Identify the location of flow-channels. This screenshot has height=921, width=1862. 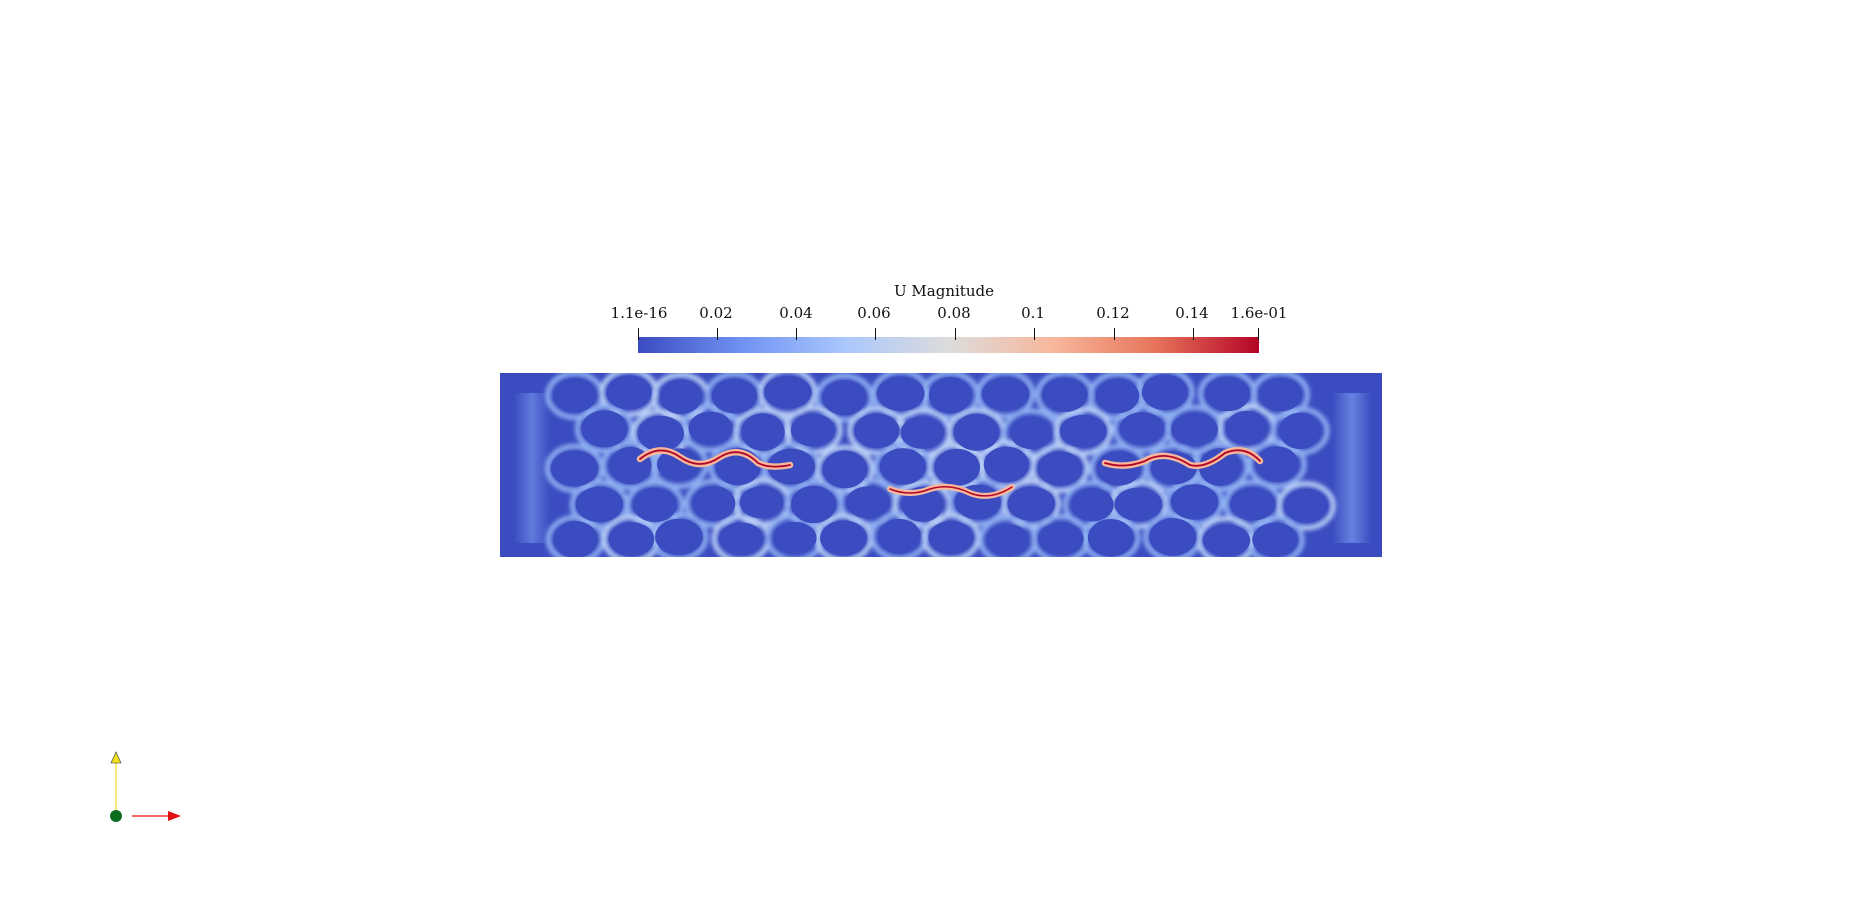
(940, 465).